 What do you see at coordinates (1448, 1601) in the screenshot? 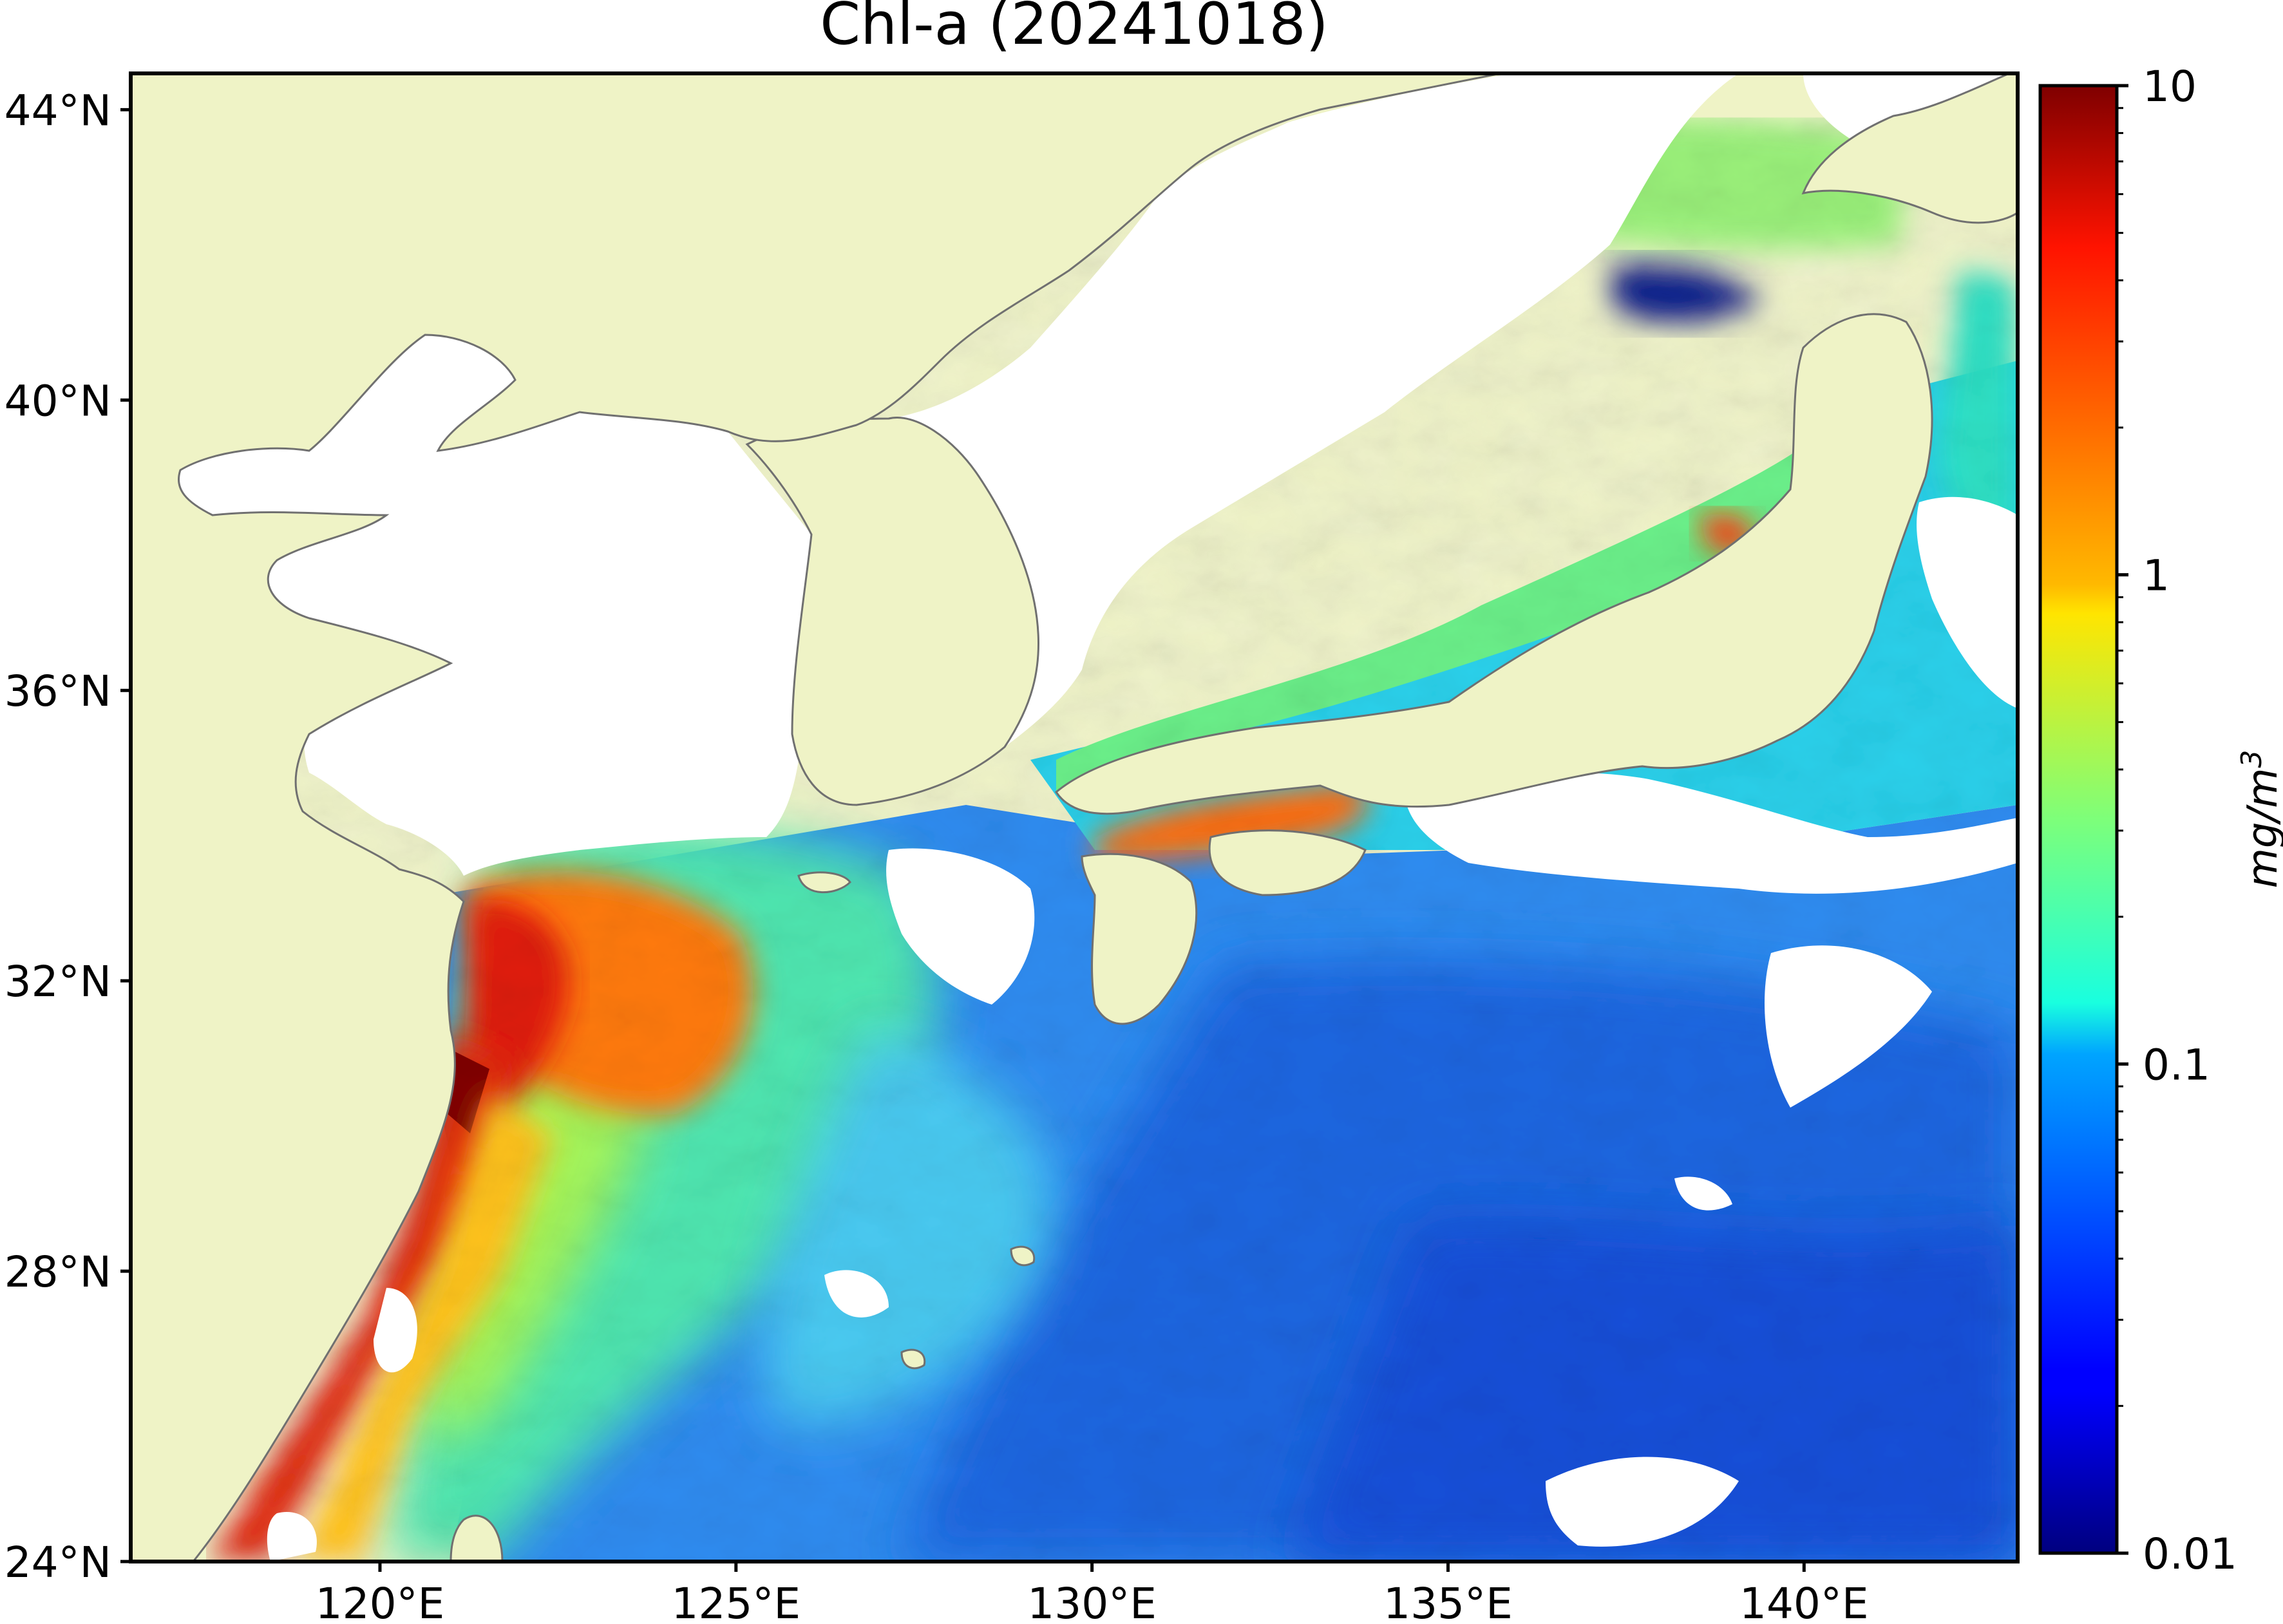
I see `lon-tick-label: 135°E` at bounding box center [1448, 1601].